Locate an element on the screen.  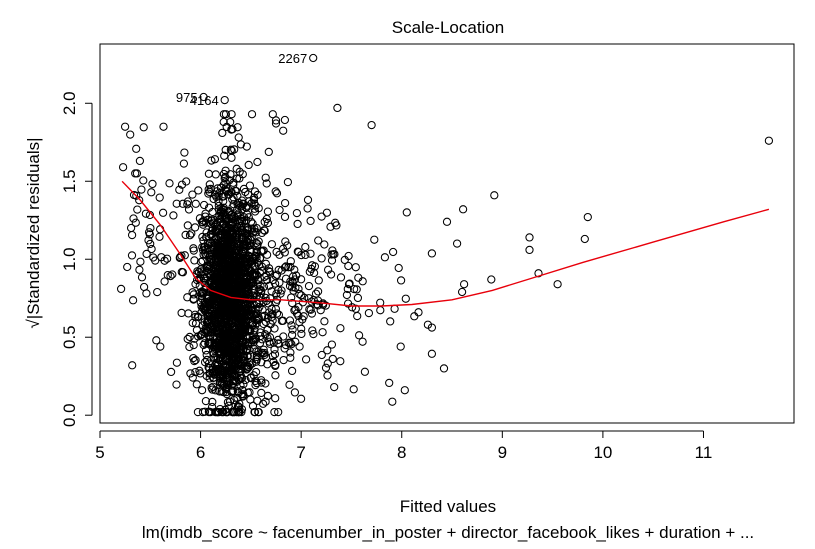
point-label: 975 is located at coordinates (187, 97).